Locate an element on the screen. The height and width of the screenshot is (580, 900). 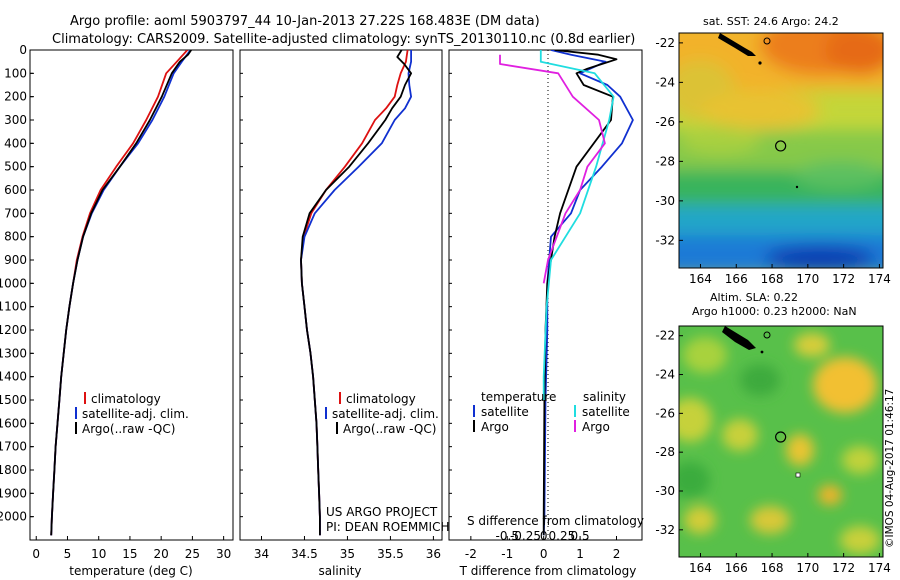
legend-label-t-argo: Argo is located at coordinates (495, 427).